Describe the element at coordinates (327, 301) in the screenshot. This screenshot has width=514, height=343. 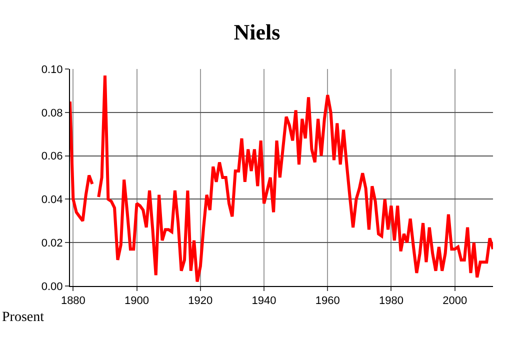
I see `x-tick-label: 1960` at that location.